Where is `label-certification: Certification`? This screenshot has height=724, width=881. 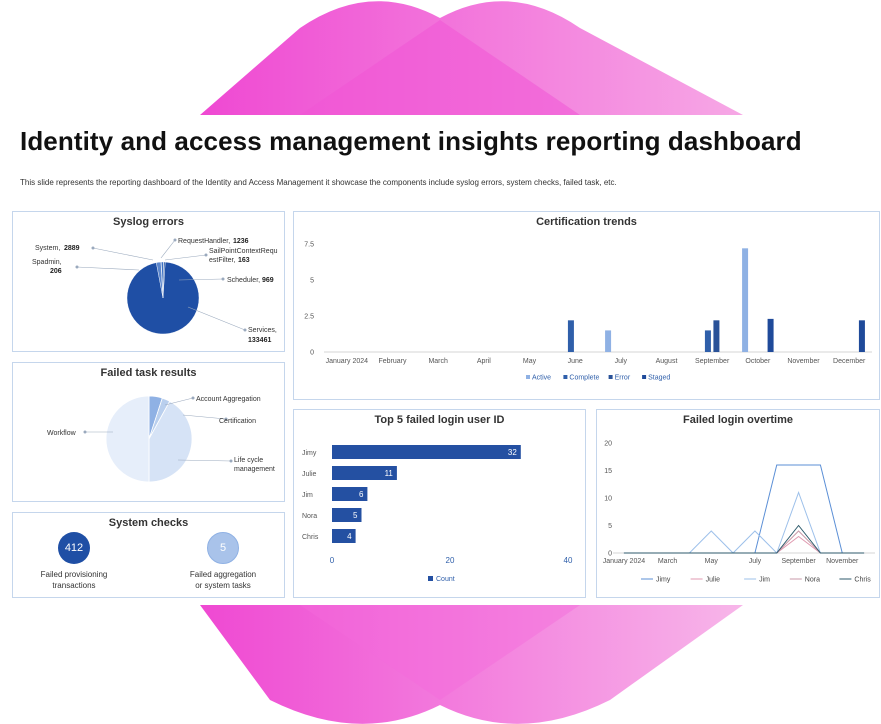
label-certification: Certification is located at coordinates (237, 421).